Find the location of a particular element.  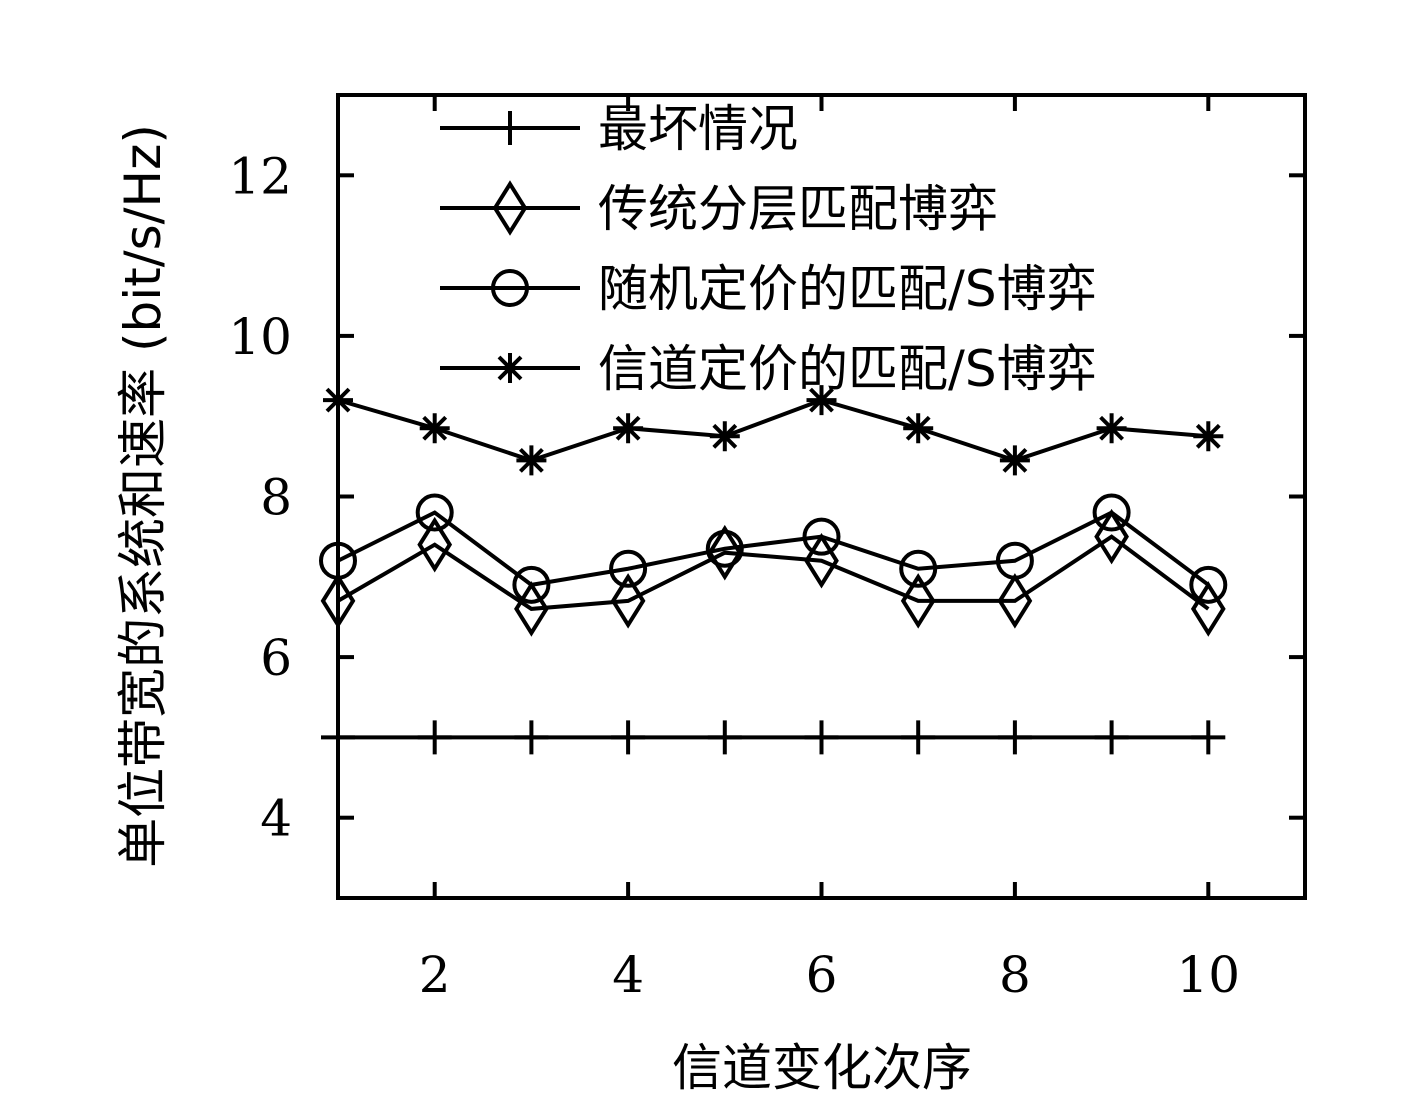

legend-label: 信道定价的匹配/S博弈 is located at coordinates (847, 369).